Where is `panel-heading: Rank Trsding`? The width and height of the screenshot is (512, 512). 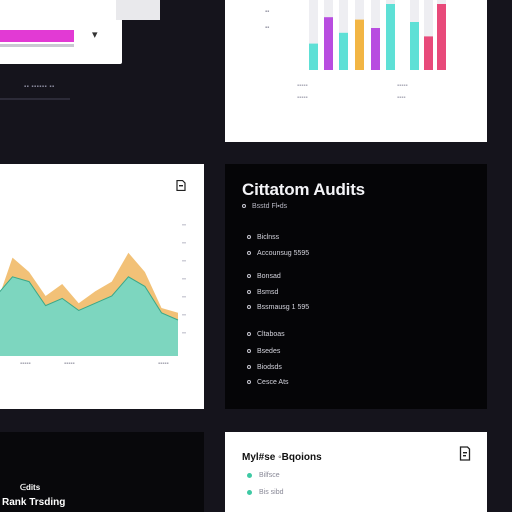 panel-heading: Rank Trsding is located at coordinates (34, 502).